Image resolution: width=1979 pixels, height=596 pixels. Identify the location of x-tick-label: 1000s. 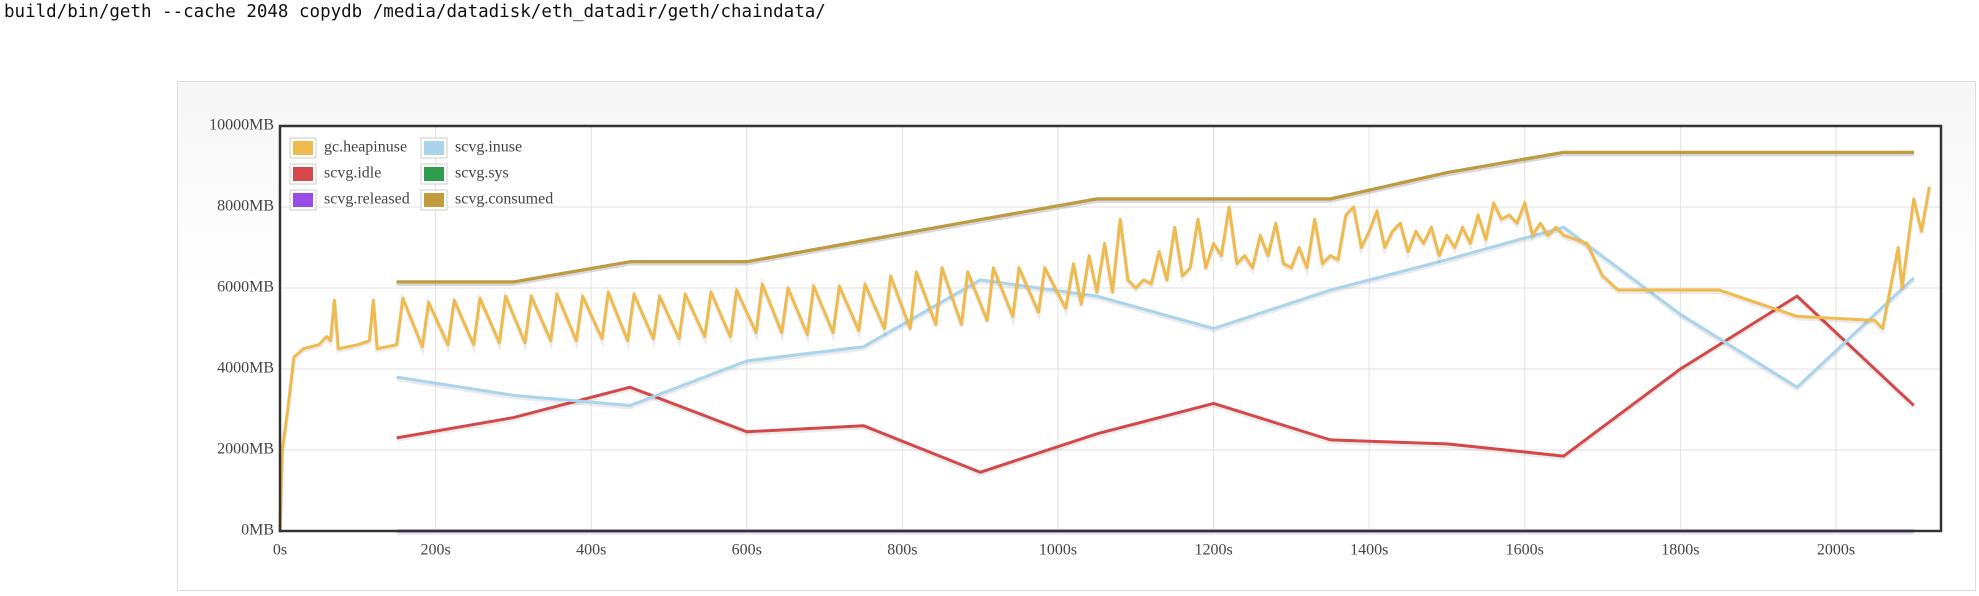
(1058, 550).